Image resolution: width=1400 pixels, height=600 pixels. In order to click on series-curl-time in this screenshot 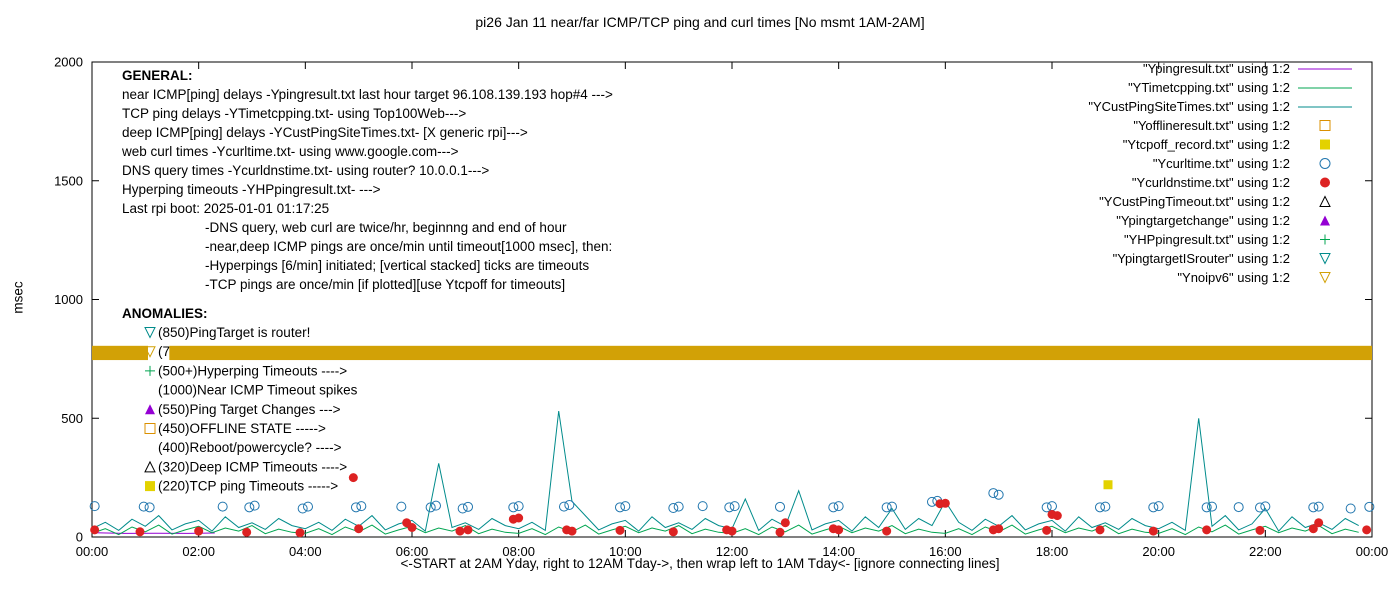, I will do `click(732, 501)`.